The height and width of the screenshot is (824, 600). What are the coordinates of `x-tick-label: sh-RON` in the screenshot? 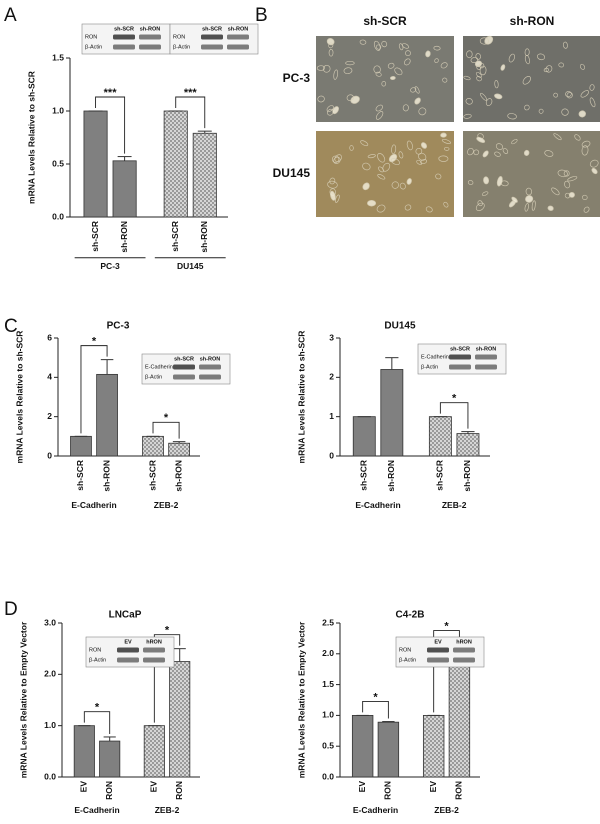 It's located at (391, 476).